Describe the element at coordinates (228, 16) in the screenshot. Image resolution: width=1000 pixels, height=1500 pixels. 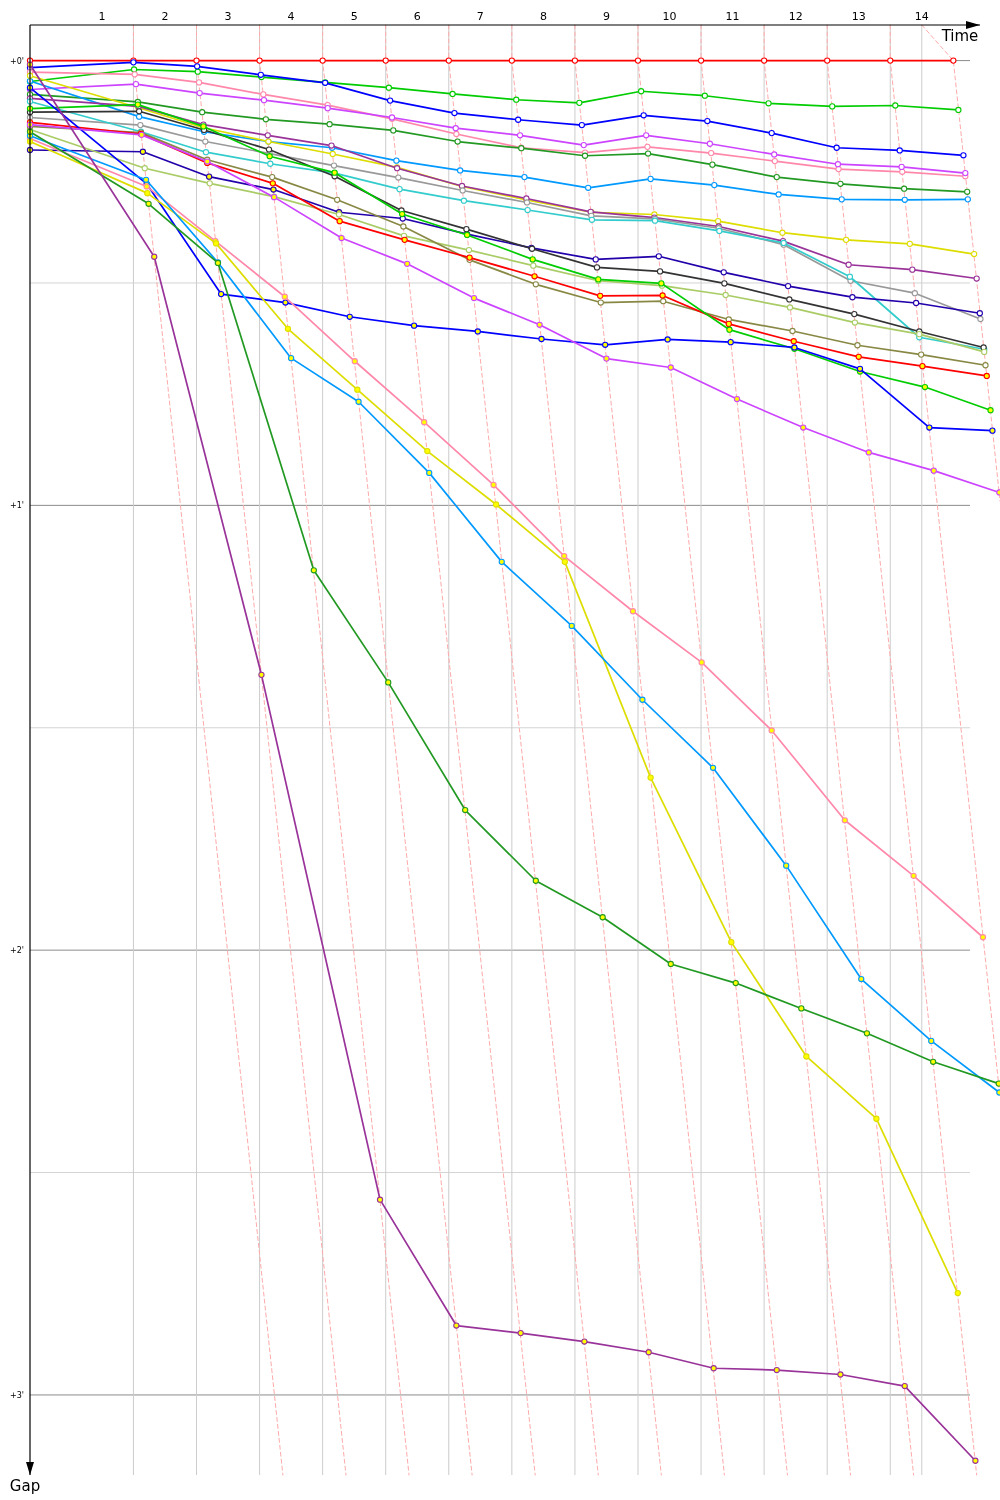
I see `x-tick-label: 3` at that location.